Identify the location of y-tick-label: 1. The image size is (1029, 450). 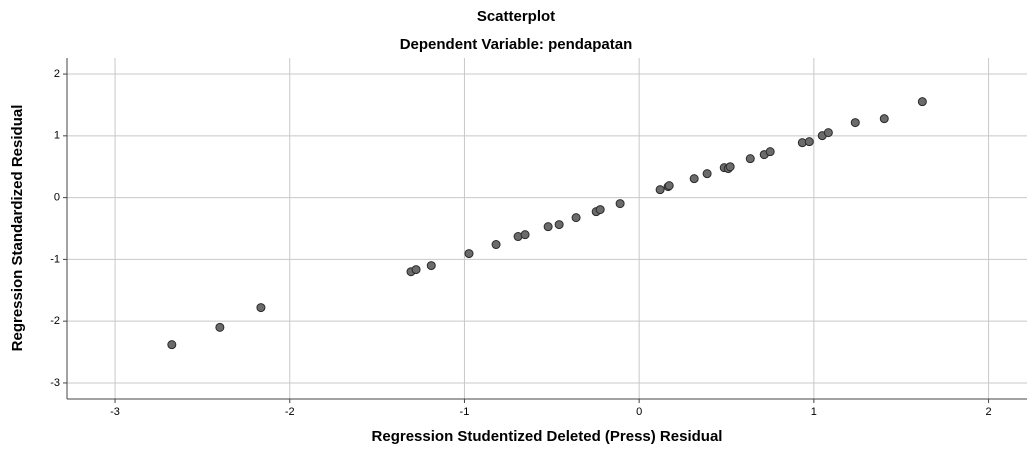
(57, 136).